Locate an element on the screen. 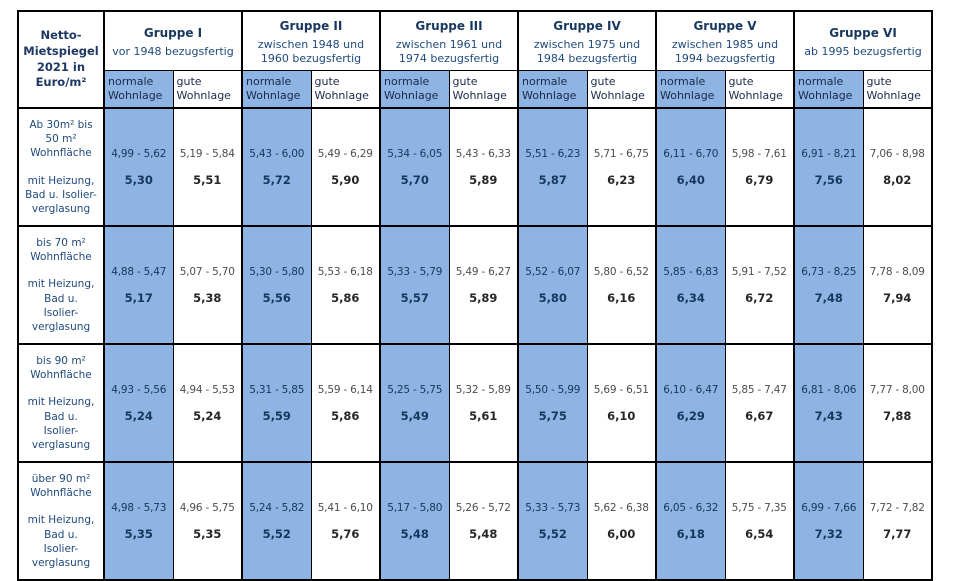  group-name: Gruppe V is located at coordinates (725, 25).